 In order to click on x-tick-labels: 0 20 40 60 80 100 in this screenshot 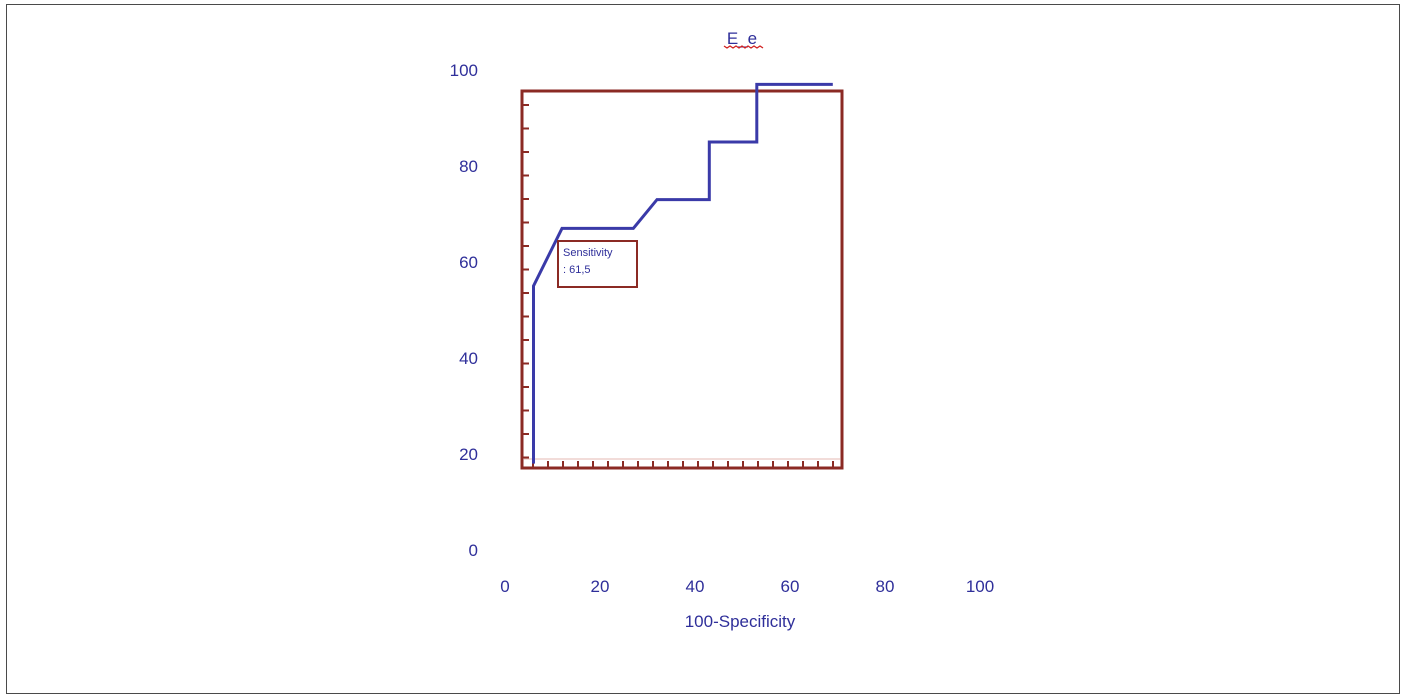, I will do `click(747, 586)`.